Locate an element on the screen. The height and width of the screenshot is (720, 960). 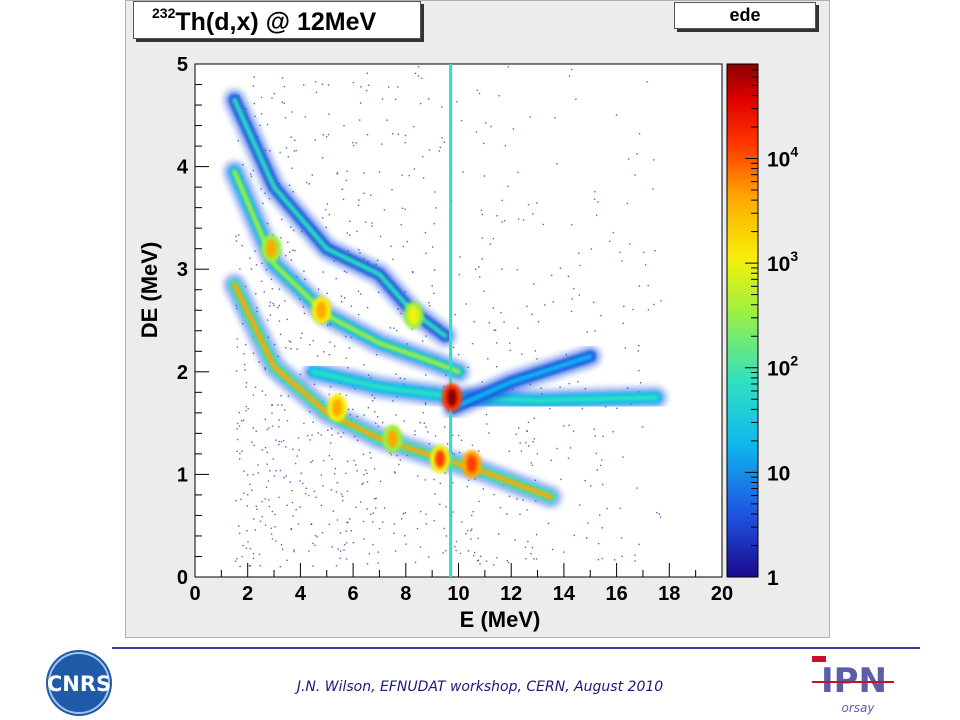
cnrs-logo: CNRS is located at coordinates (79, 683).